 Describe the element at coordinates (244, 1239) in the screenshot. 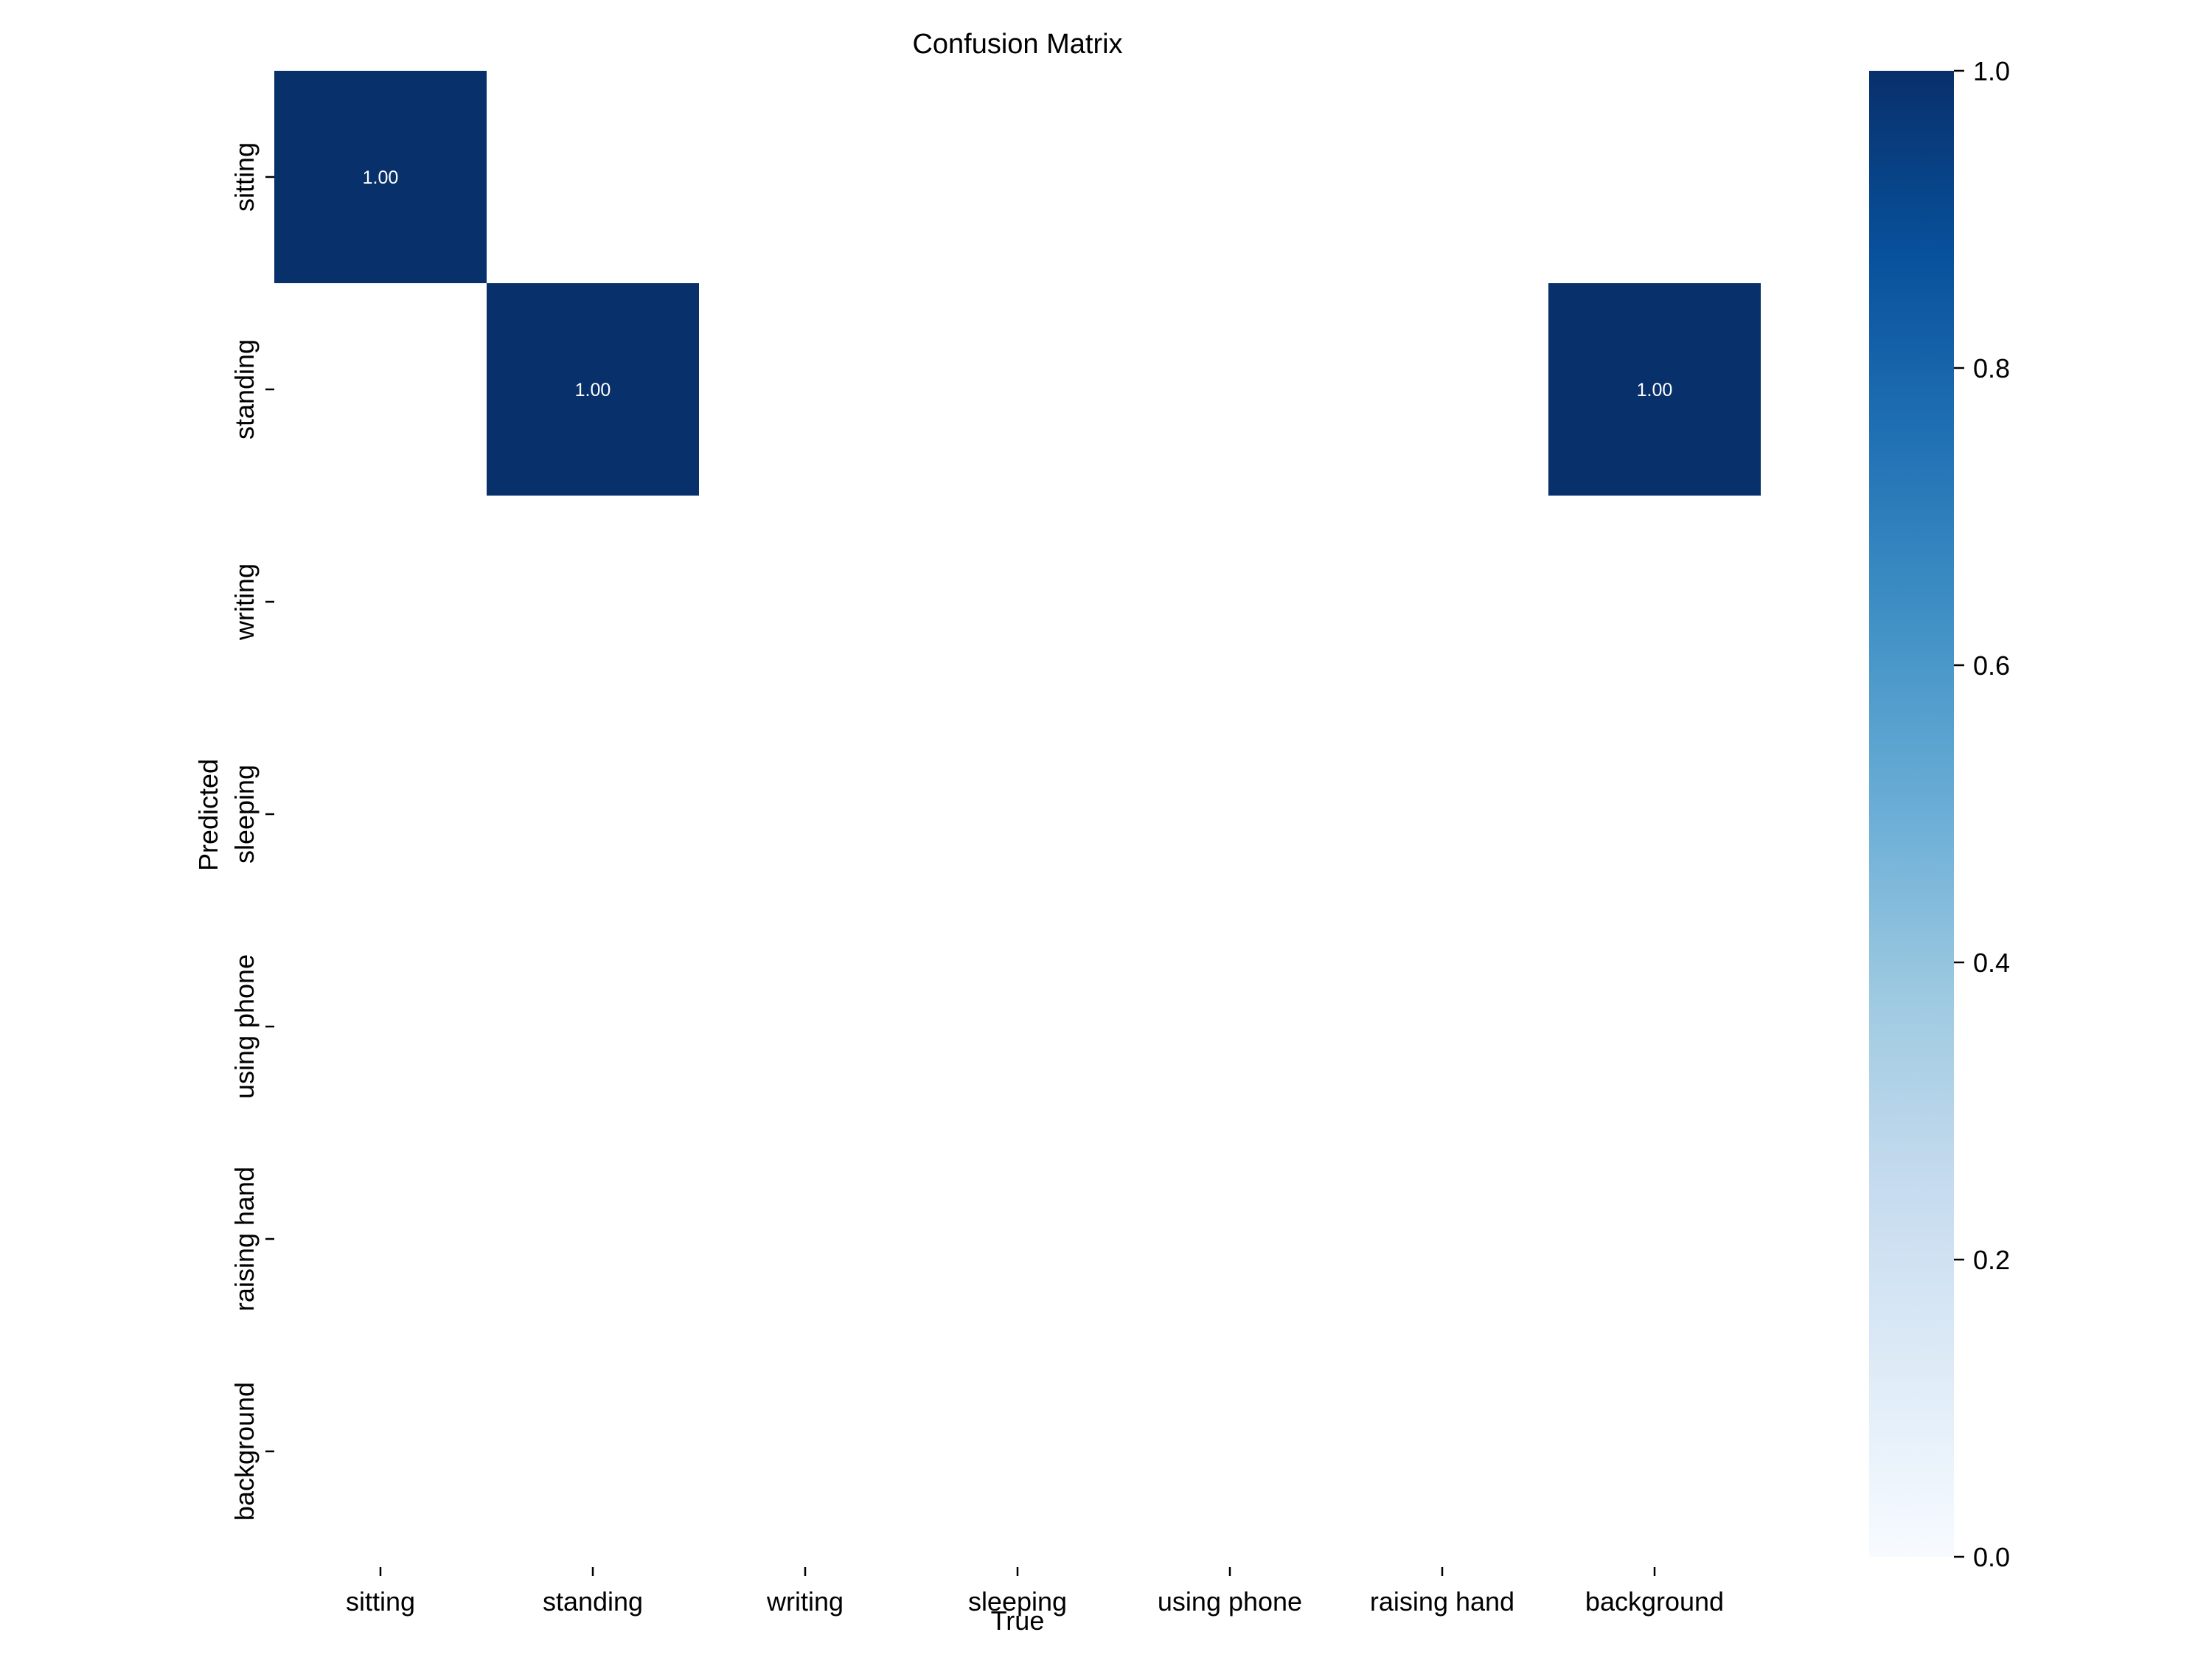

I see `y-tick-label-raising-hand: raising hand` at that location.